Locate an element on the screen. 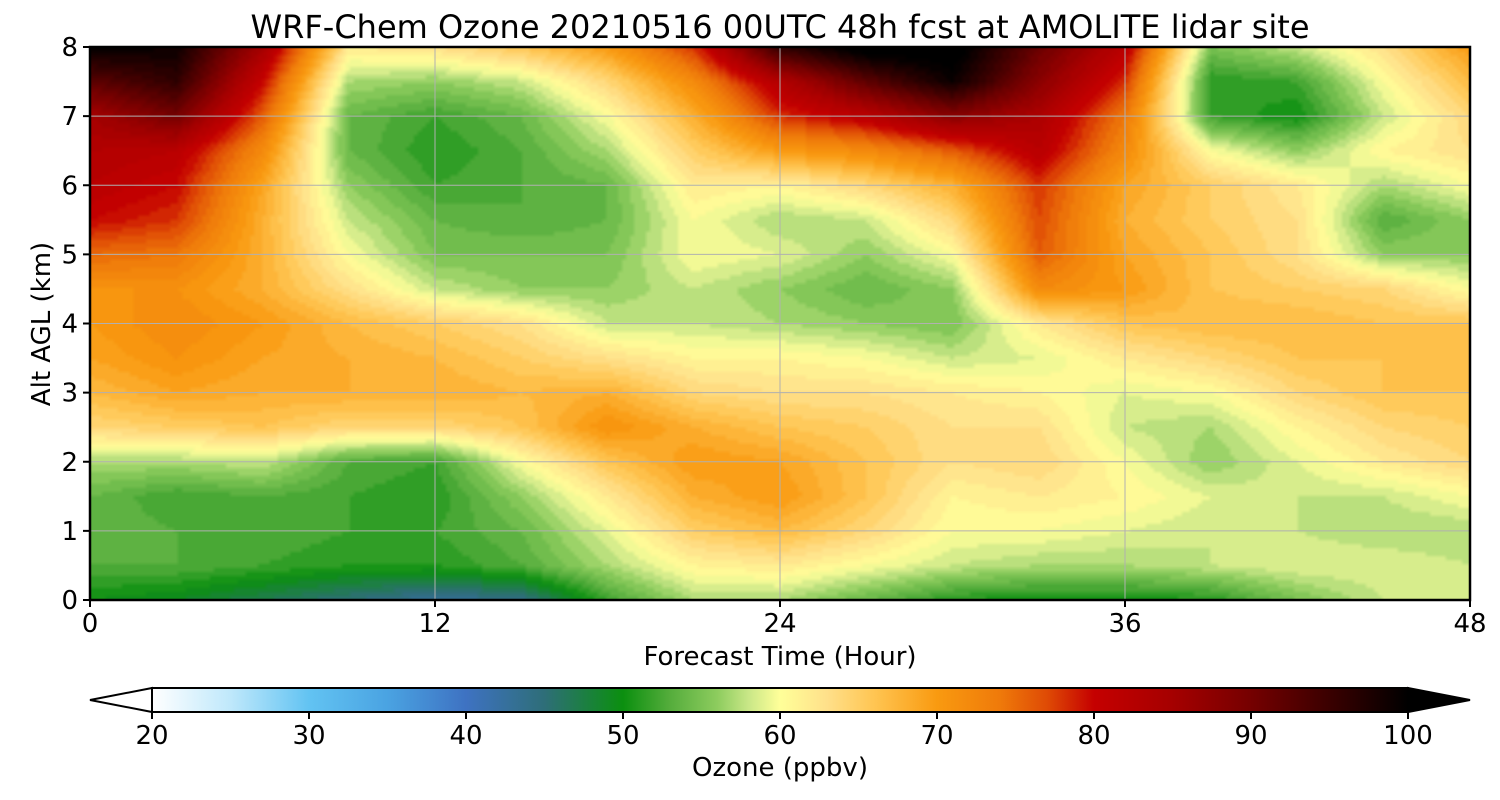  x-tick-label: 36 is located at coordinates (1124, 624).